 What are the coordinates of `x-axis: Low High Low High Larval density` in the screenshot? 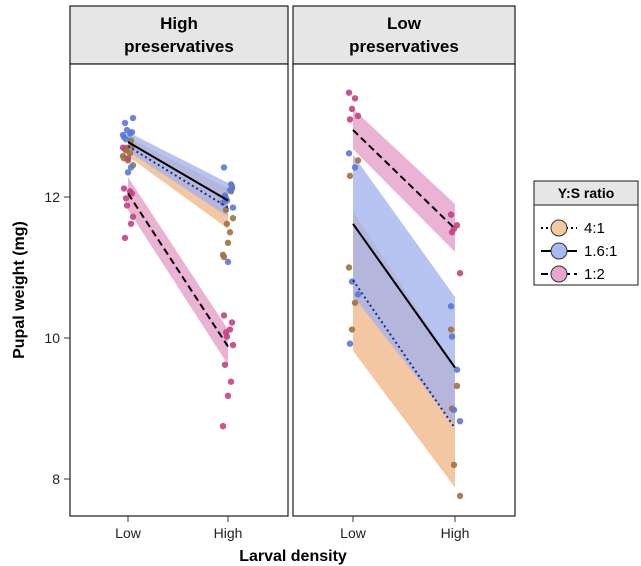 It's located at (292, 540).